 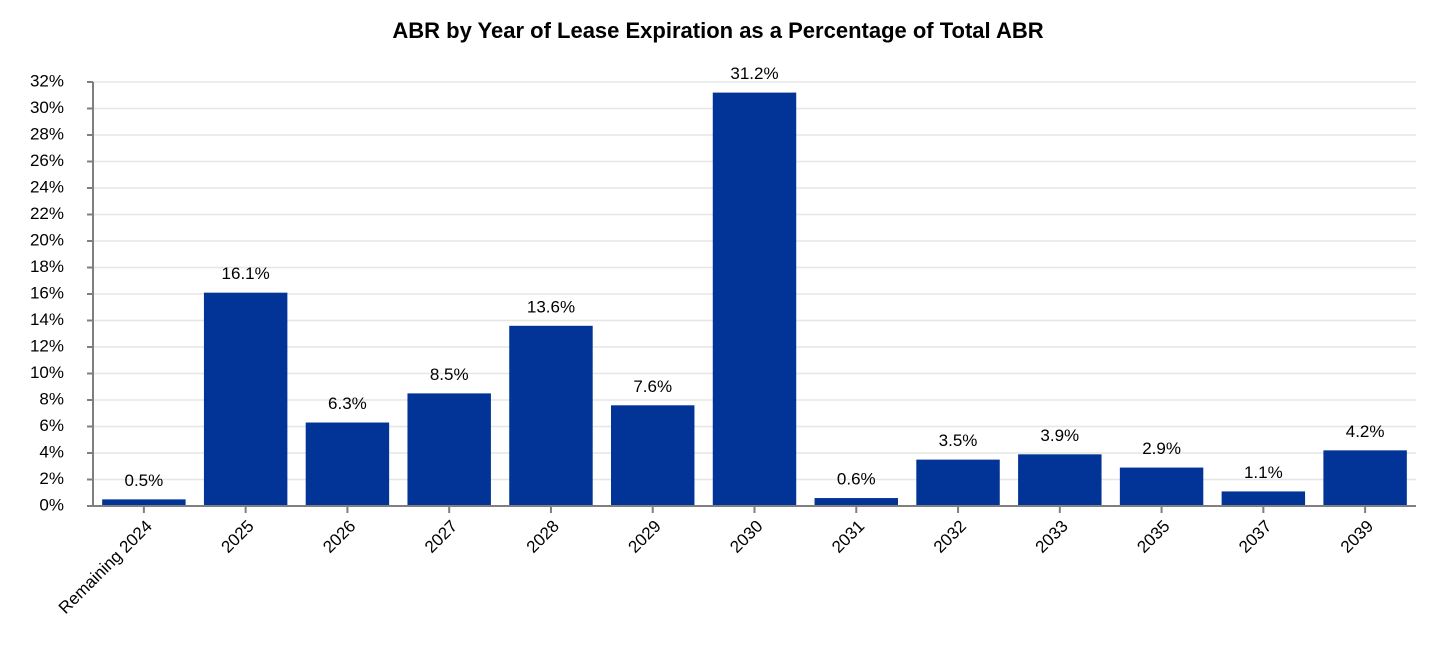 What do you see at coordinates (754, 73) in the screenshot?
I see `data-label: 31.2%` at bounding box center [754, 73].